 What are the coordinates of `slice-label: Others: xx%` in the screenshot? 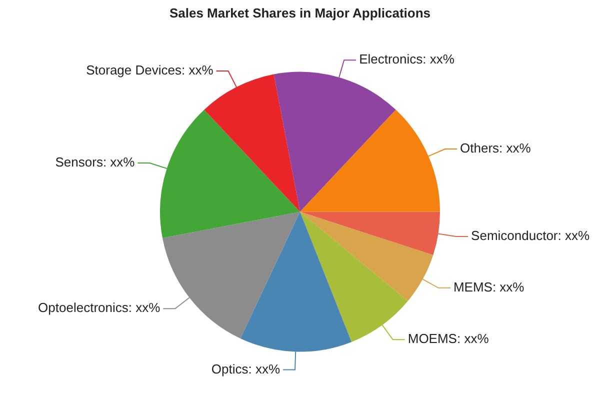 It's located at (496, 148).